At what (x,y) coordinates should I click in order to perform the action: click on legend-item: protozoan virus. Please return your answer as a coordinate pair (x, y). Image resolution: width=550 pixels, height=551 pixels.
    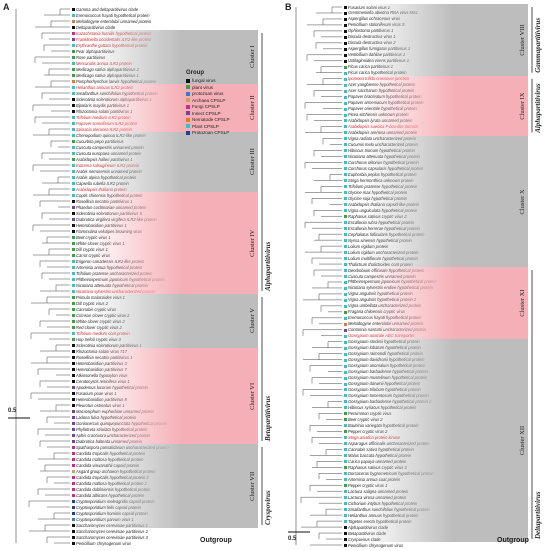
    Looking at the image, I should click on (217, 93).